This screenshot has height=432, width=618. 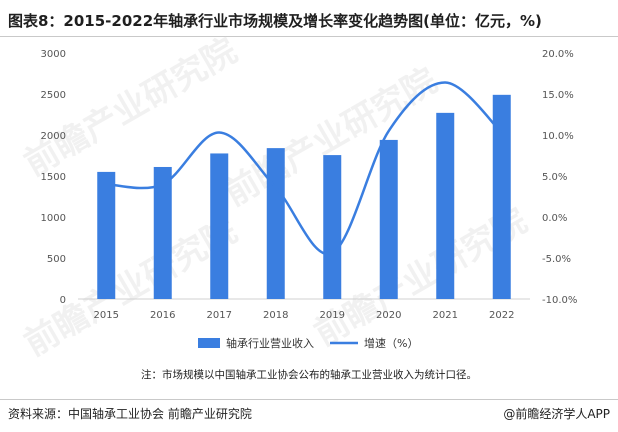 I want to click on y-left-tick-label: 1500, so click(x=53, y=177).